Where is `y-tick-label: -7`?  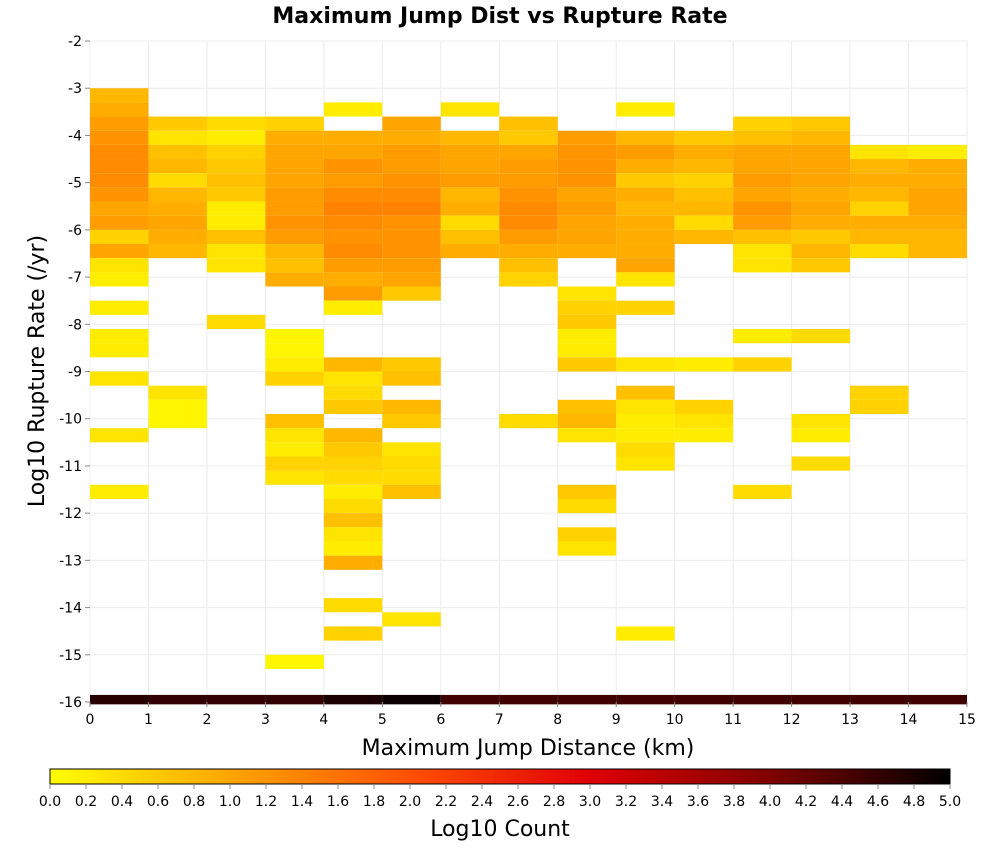
y-tick-label: -7 is located at coordinates (75, 278).